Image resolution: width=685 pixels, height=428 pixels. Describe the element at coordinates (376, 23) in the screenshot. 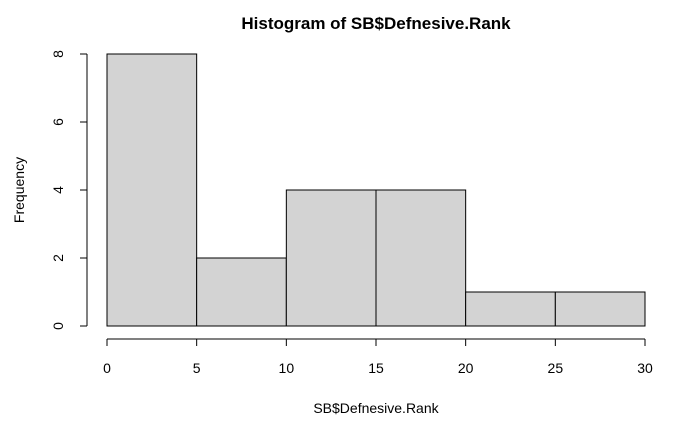

I see `chart-title: Histogram of SB$Defnesive.Rank` at that location.